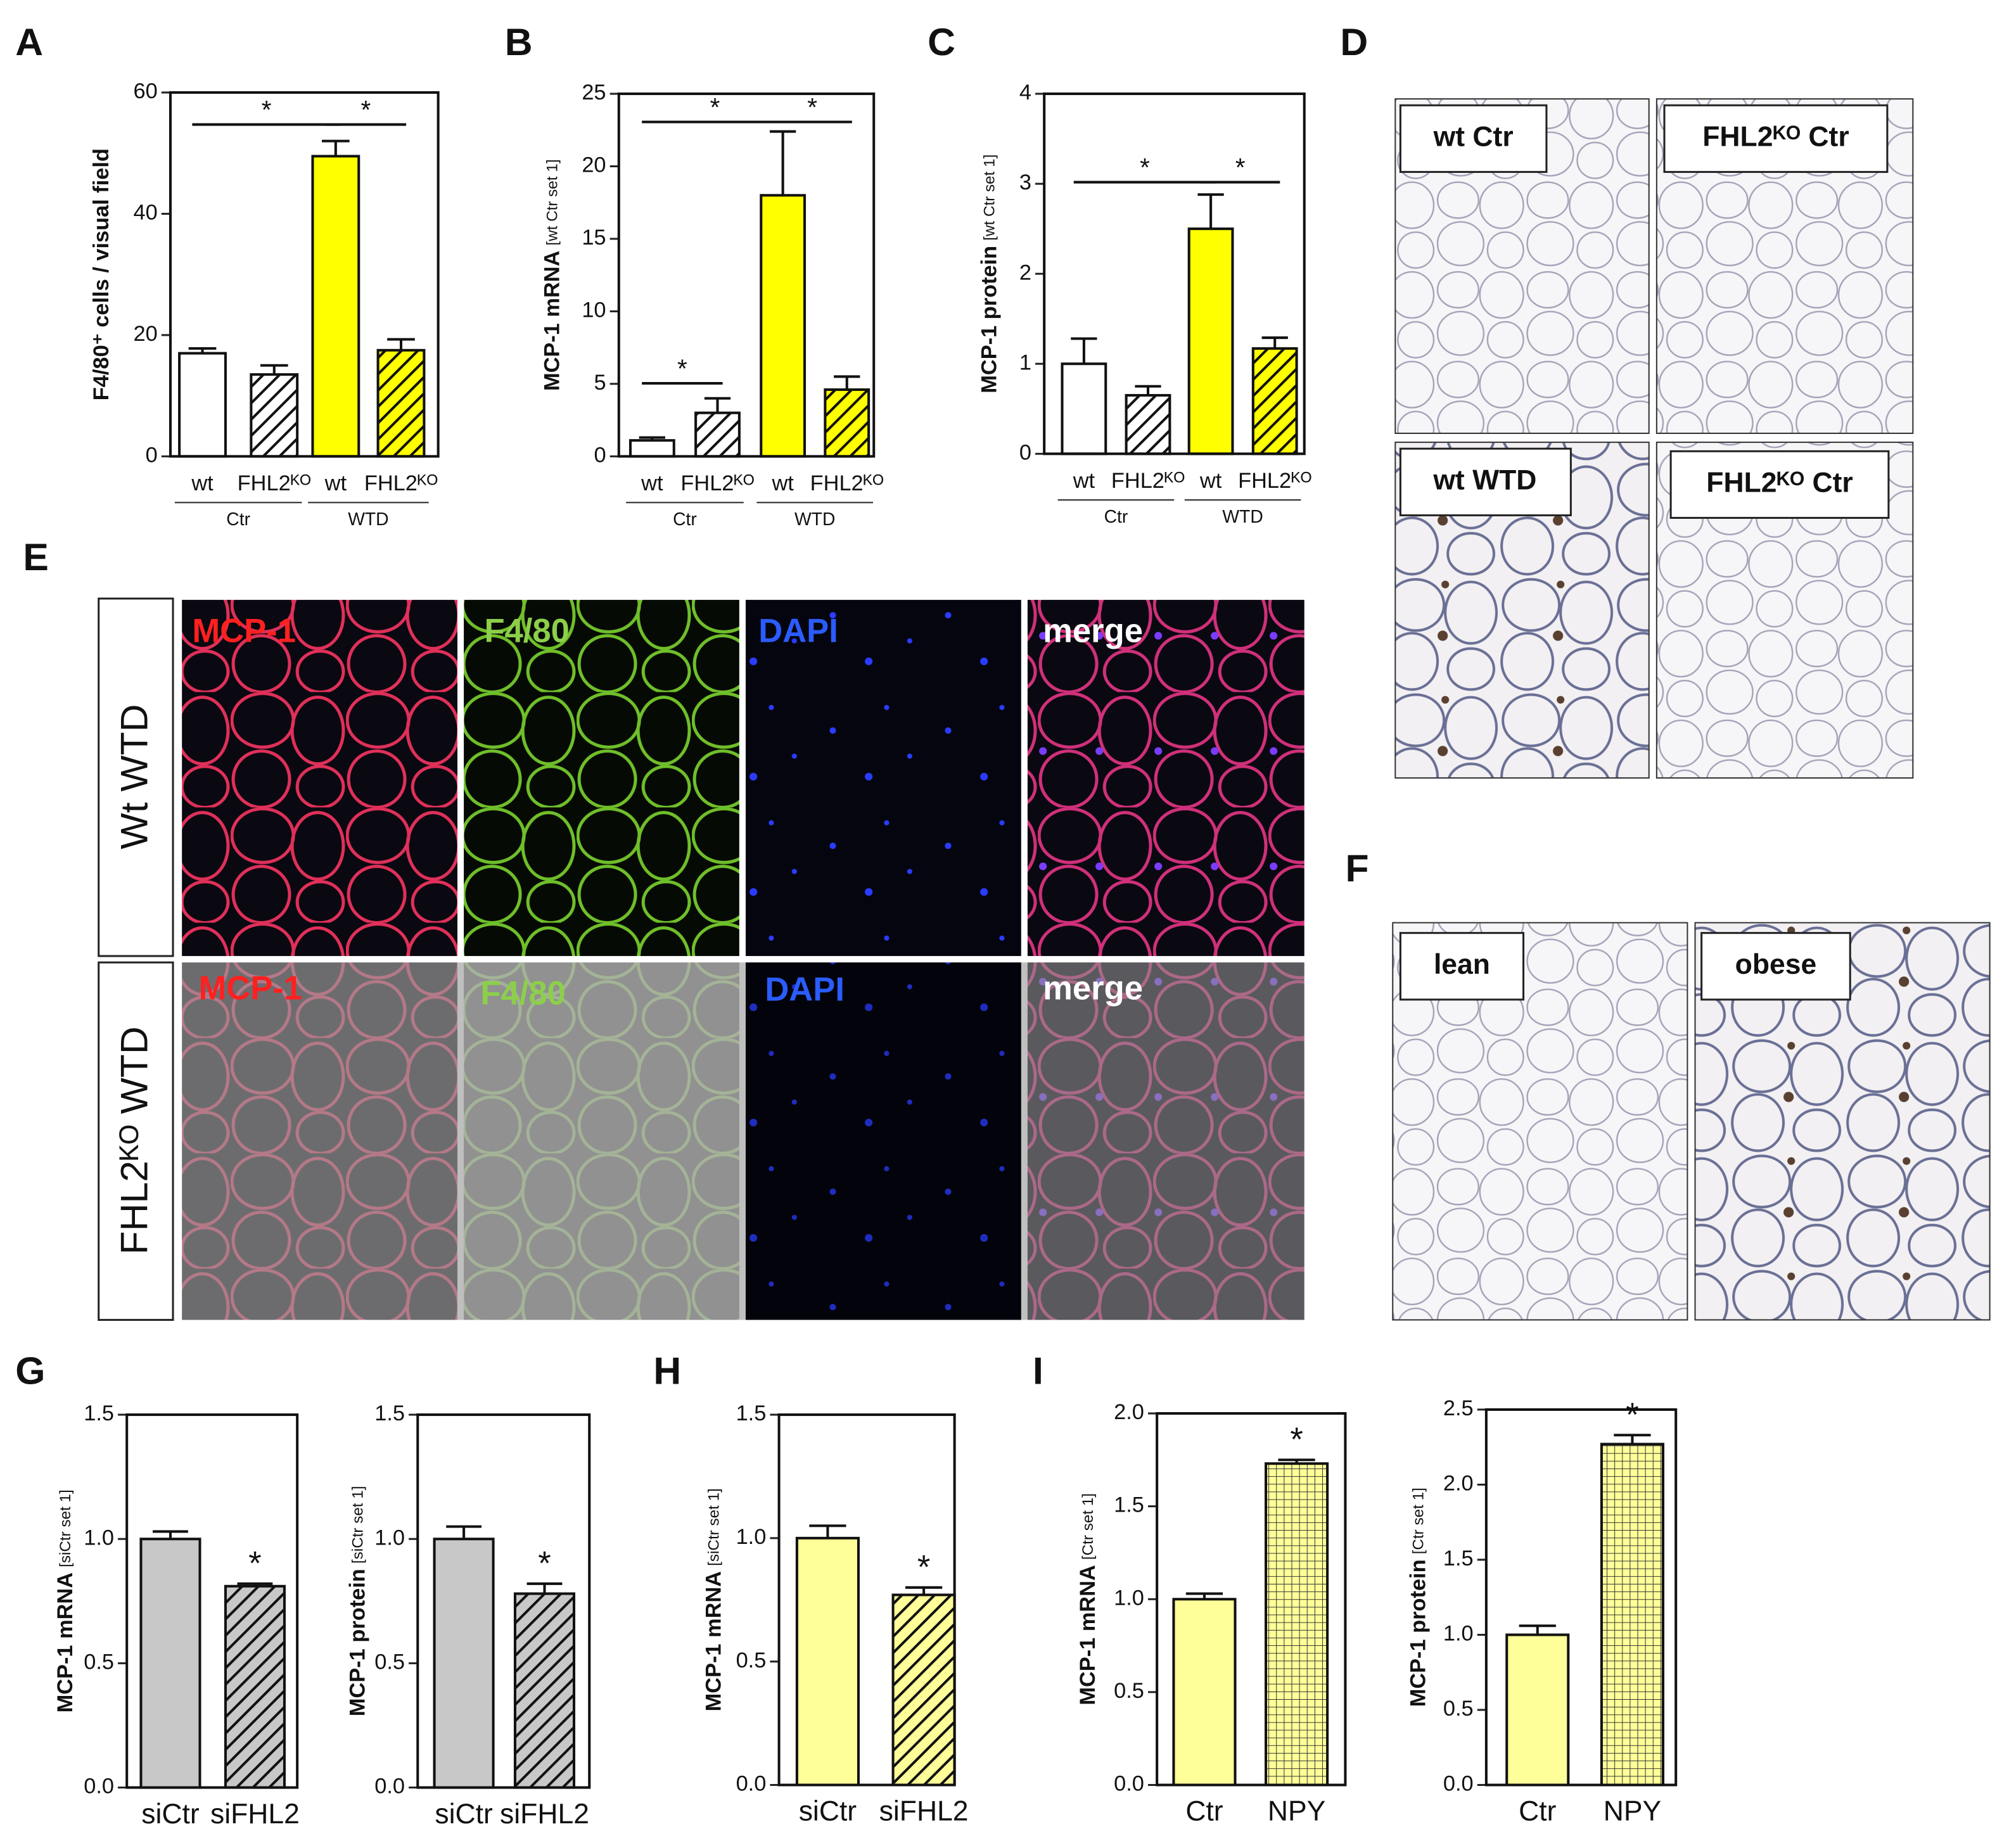  Describe the element at coordinates (146, 91) in the screenshot. I see `y-tick-label: 60` at that location.